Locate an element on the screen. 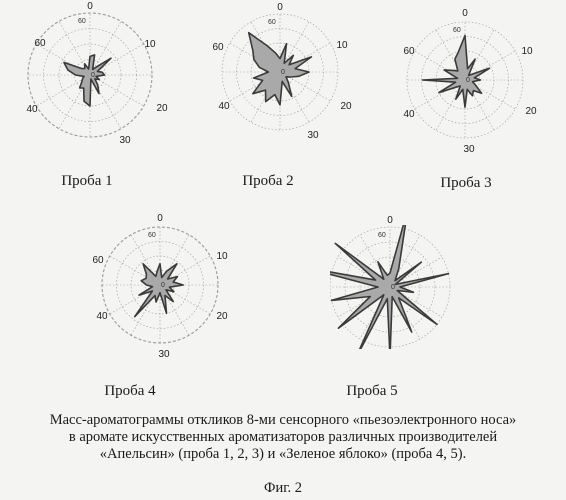  plot-label-5: Проба 5 is located at coordinates (372, 391).